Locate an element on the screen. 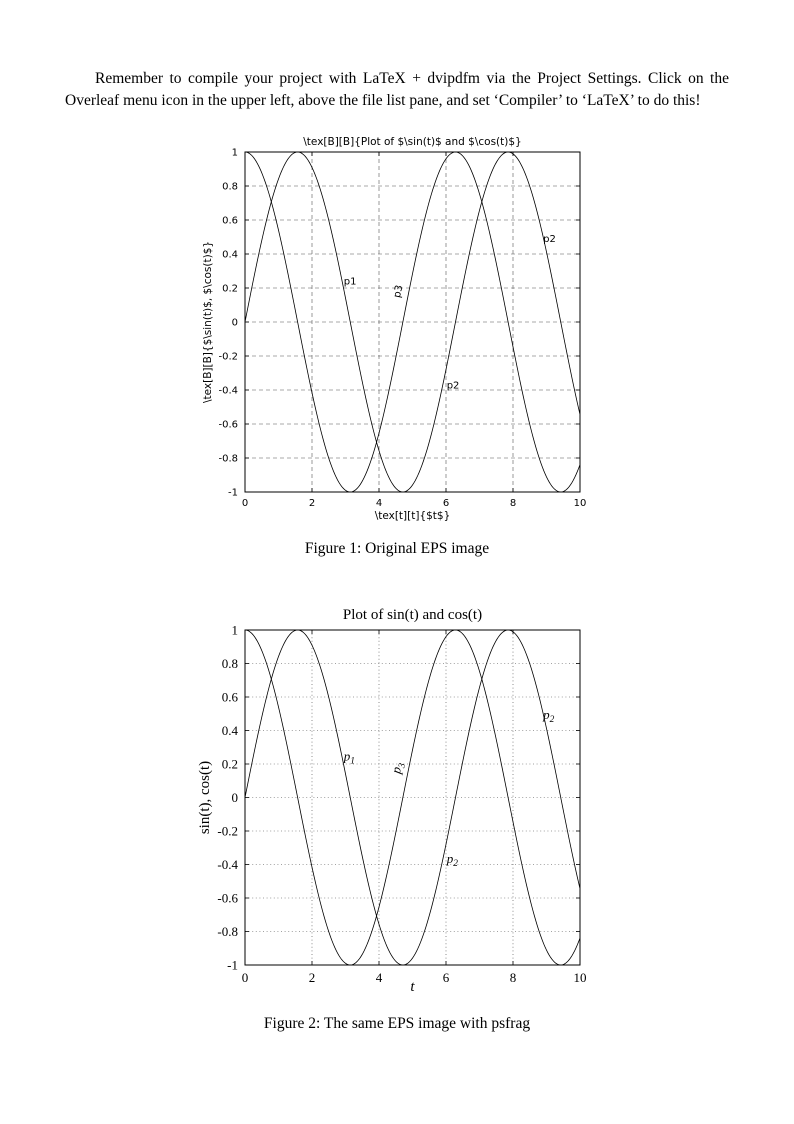 This screenshot has height=1124, width=794. svg-text: t is located at coordinates (412, 987).